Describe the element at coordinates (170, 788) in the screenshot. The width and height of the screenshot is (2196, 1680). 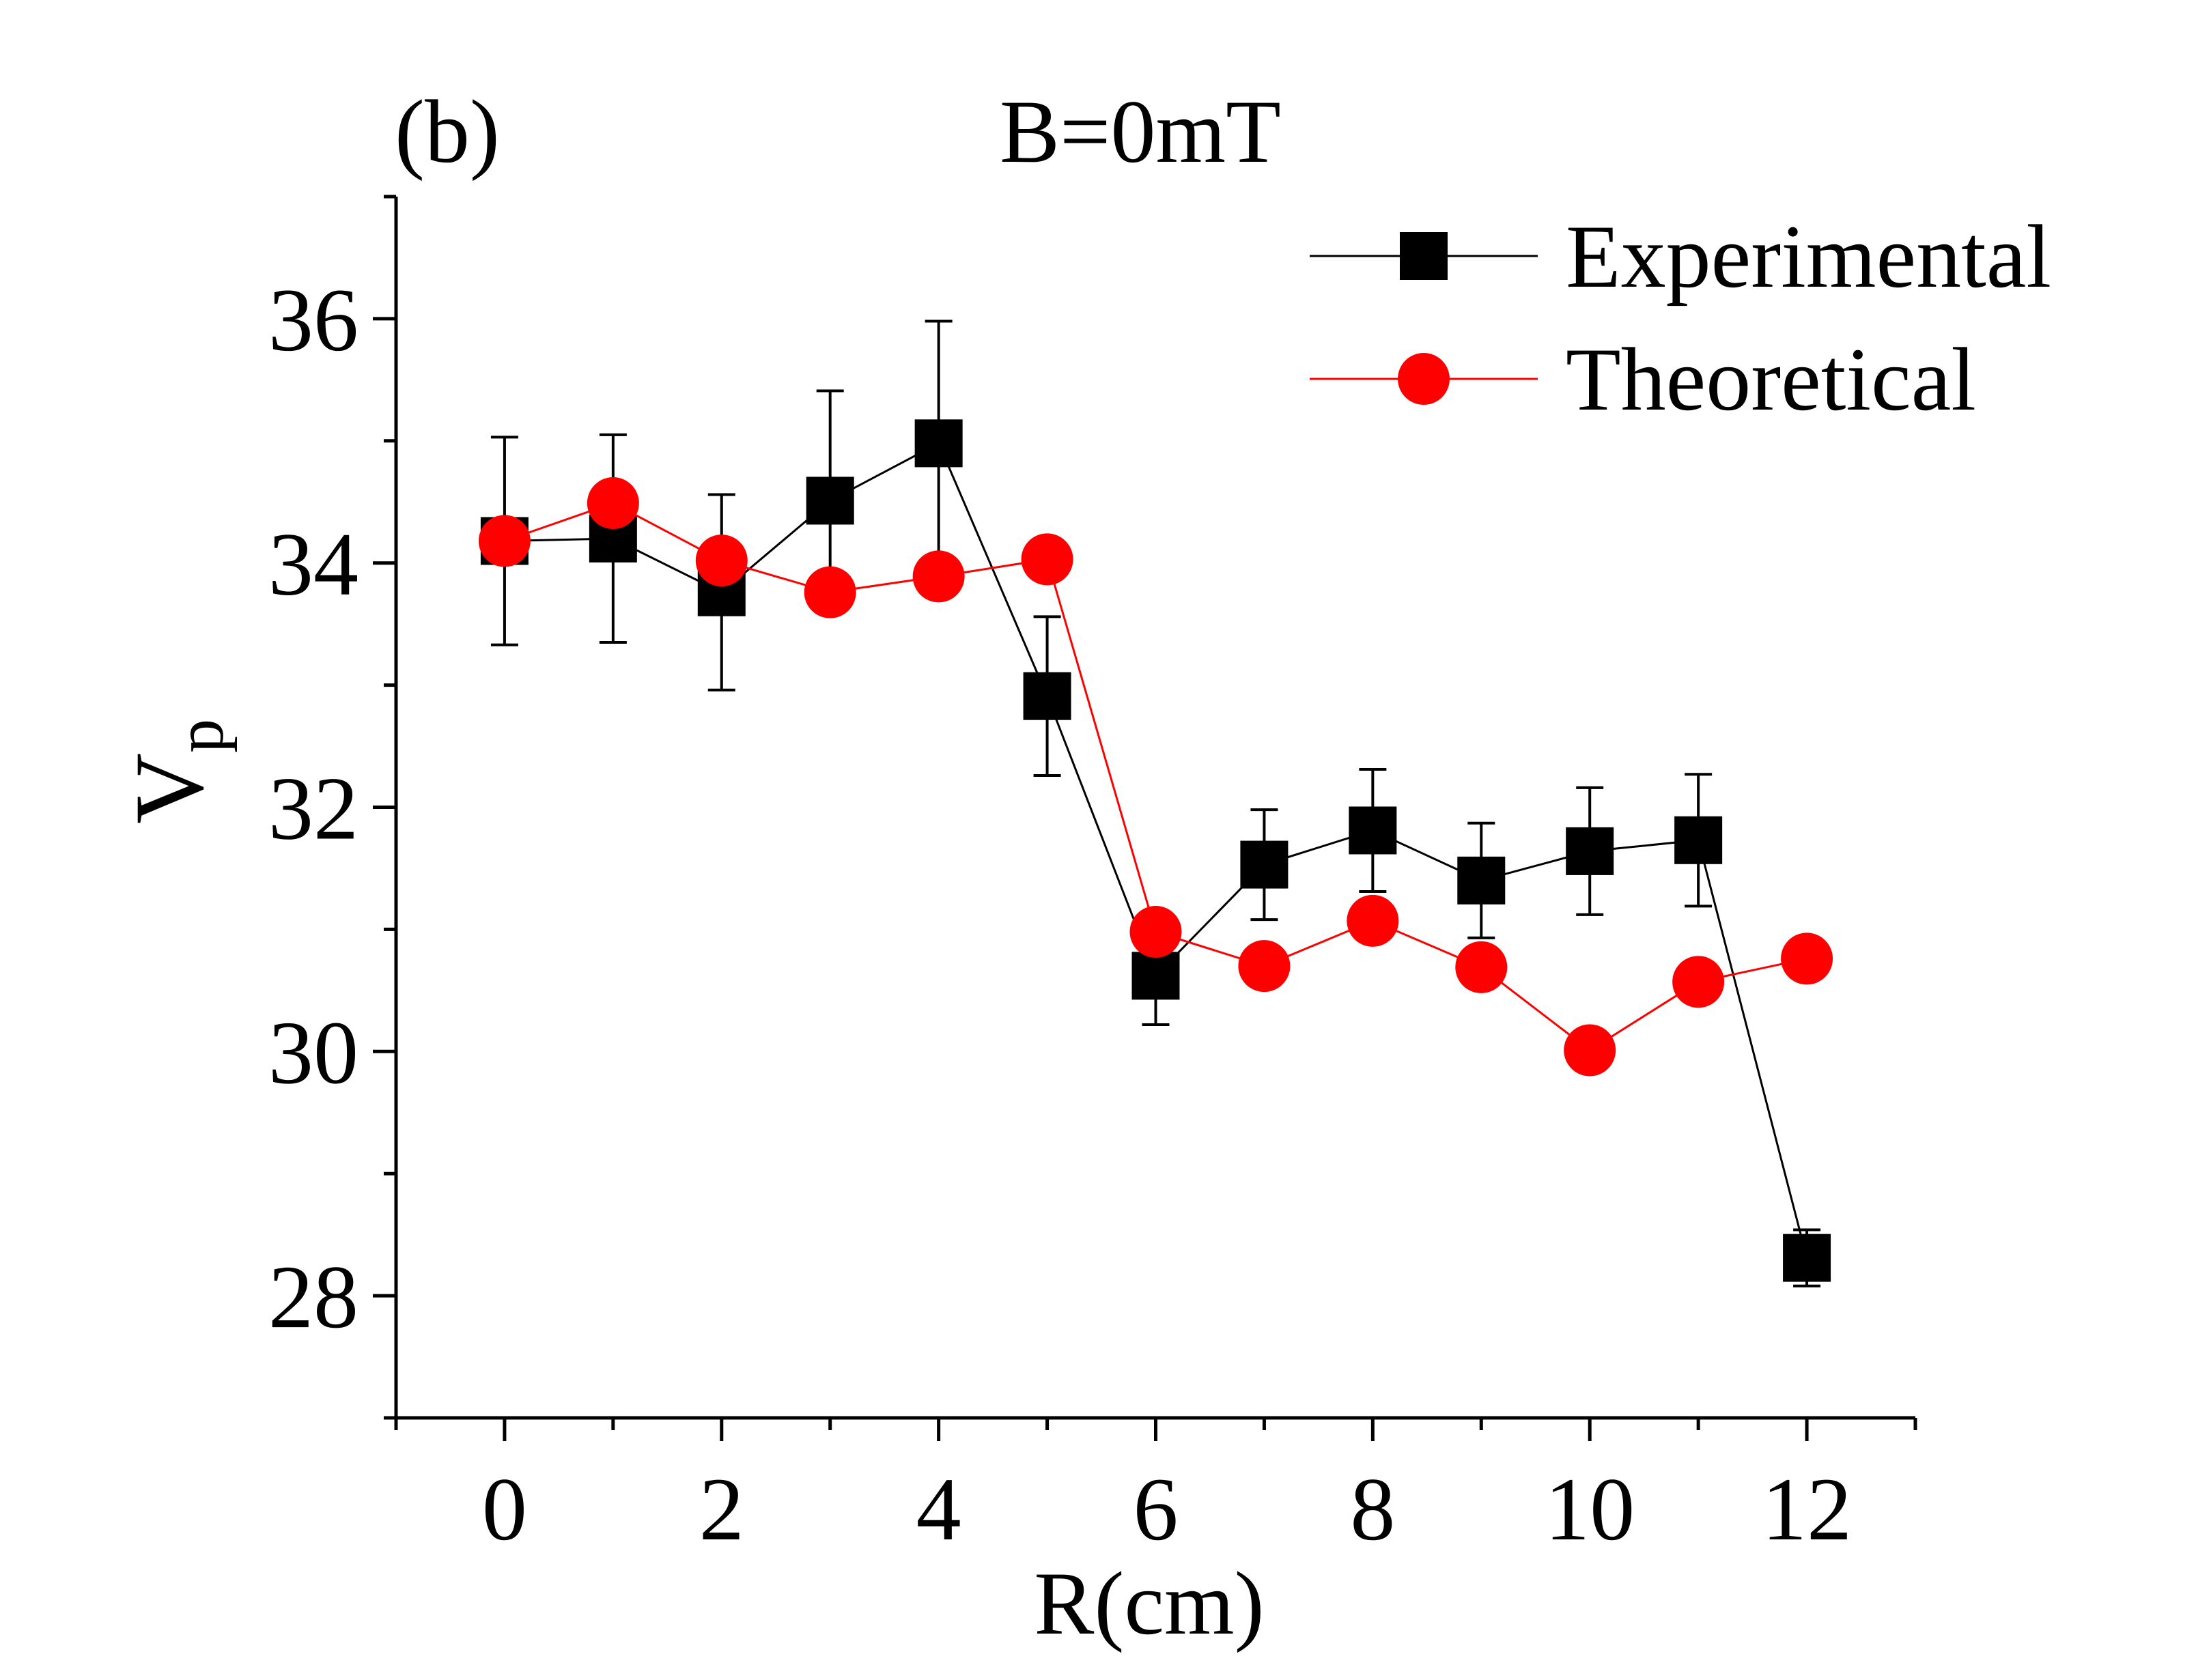
I see `y-axis-label-main: V` at that location.